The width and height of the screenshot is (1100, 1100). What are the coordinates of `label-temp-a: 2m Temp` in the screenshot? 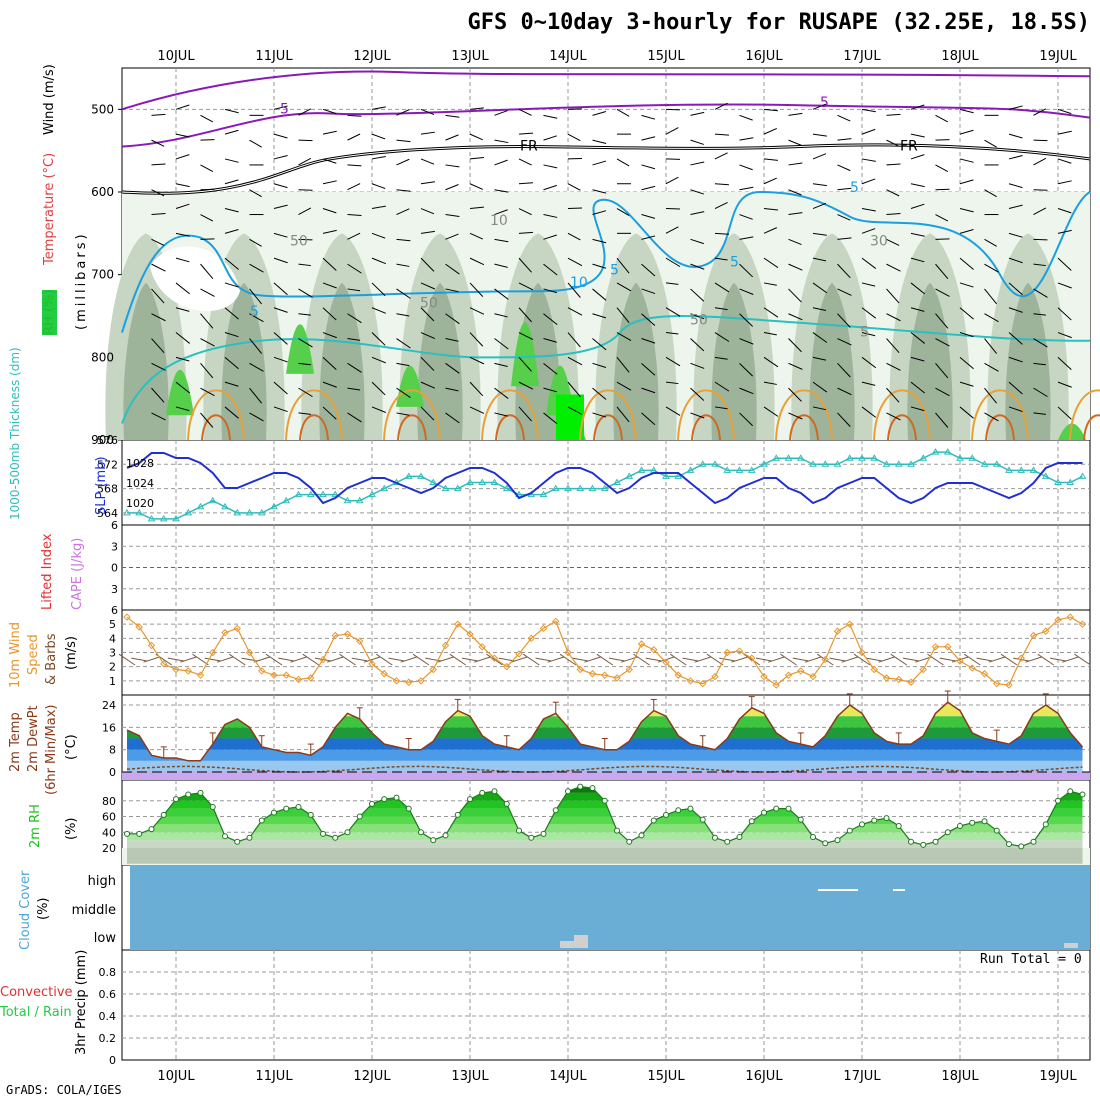 It's located at (15, 742).